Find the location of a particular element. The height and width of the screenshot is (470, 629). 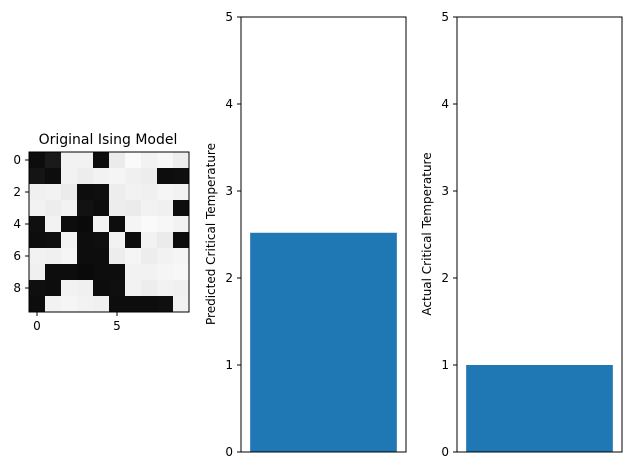

actual-y-tick-label: 1 is located at coordinates (445, 365).